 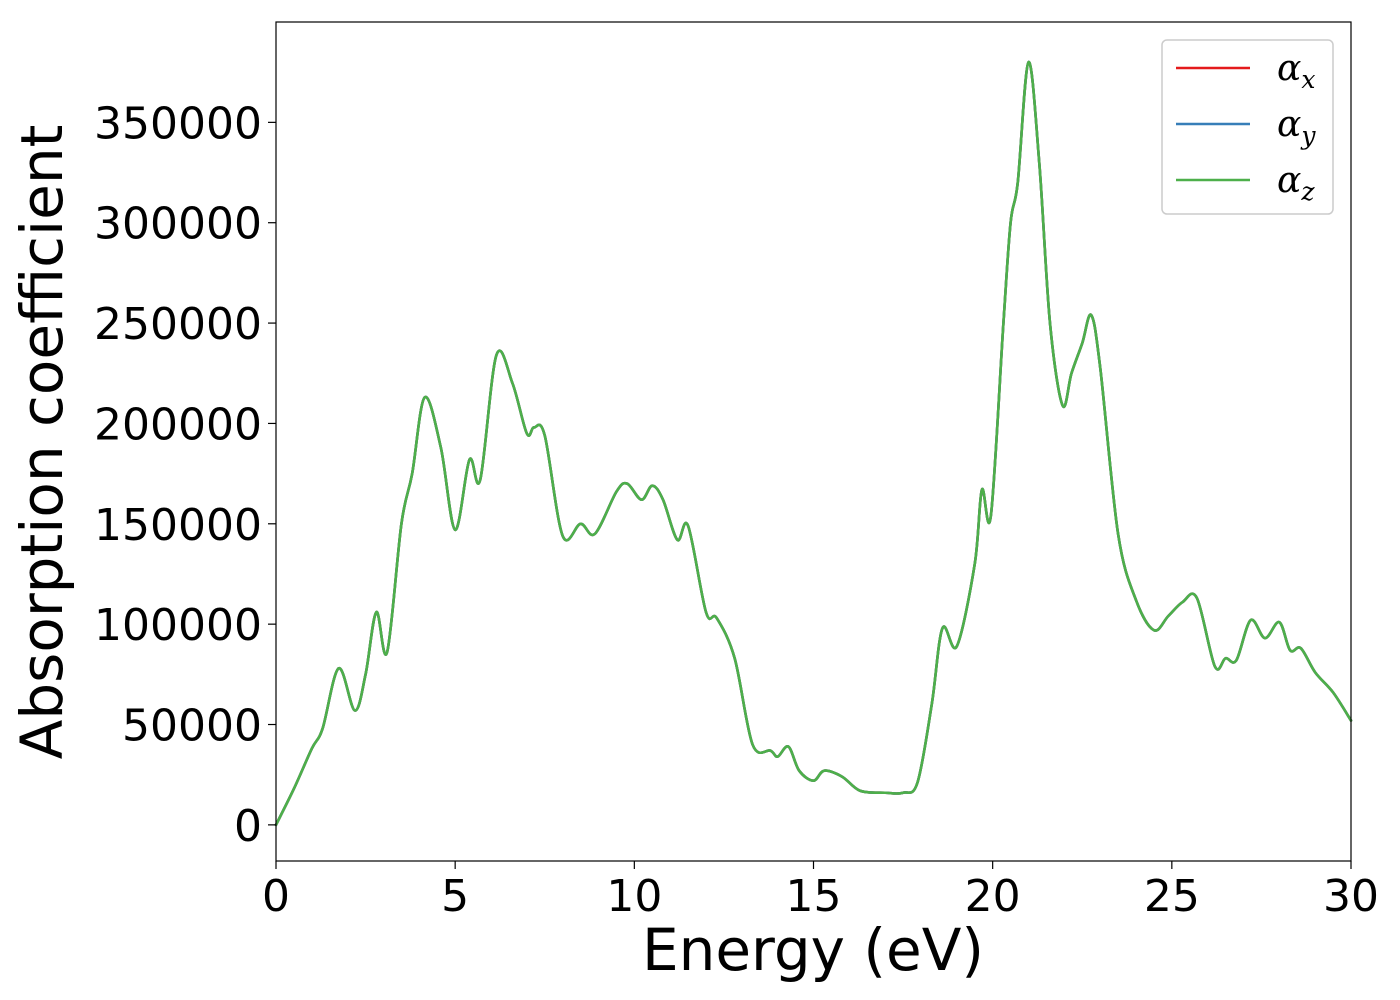 I want to click on y-tick-label: 0, so click(x=248, y=826).